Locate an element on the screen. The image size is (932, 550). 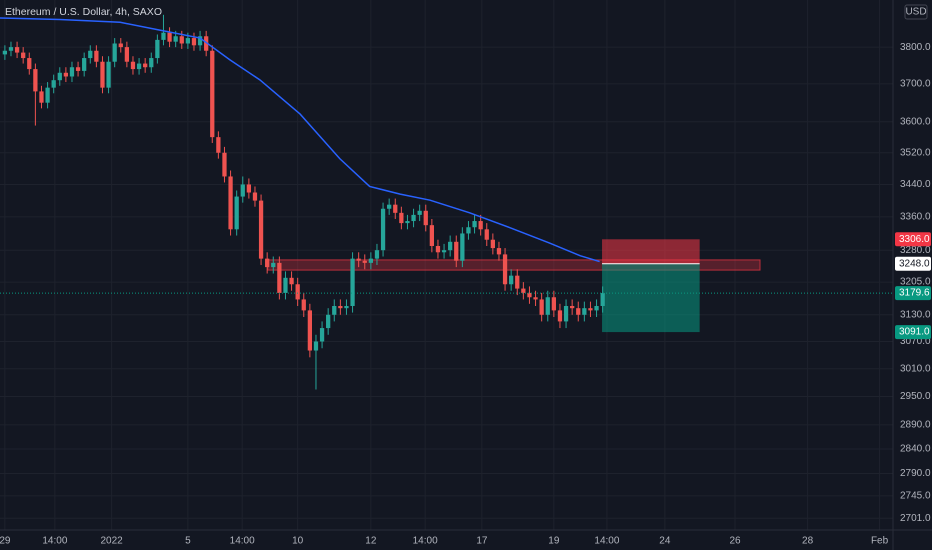
x-tick-label: 28 is located at coordinates (808, 541).